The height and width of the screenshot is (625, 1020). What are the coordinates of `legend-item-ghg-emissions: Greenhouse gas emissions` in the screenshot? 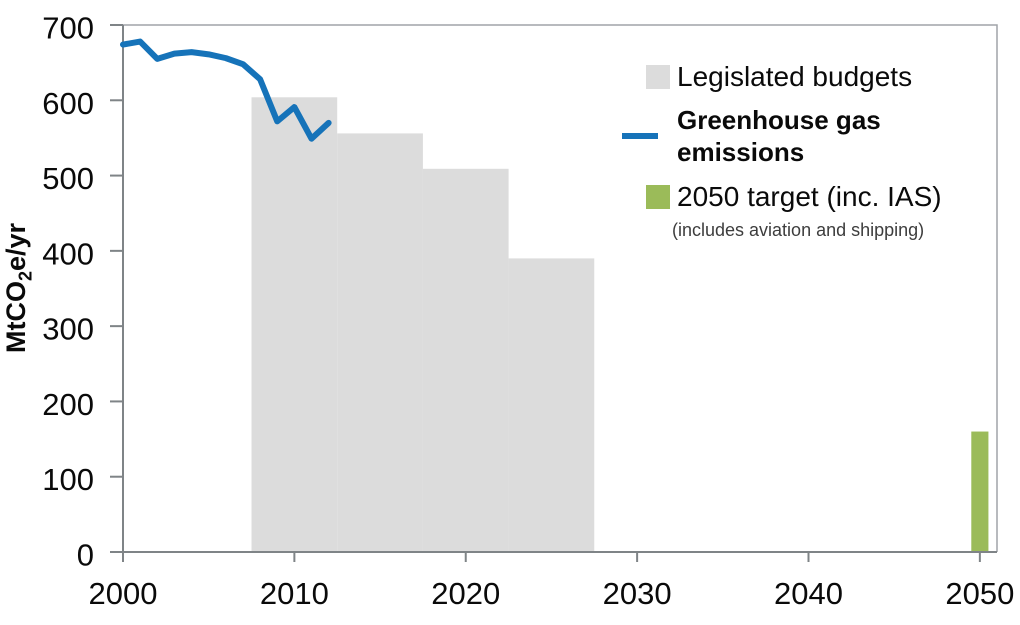 It's located at (814, 136).